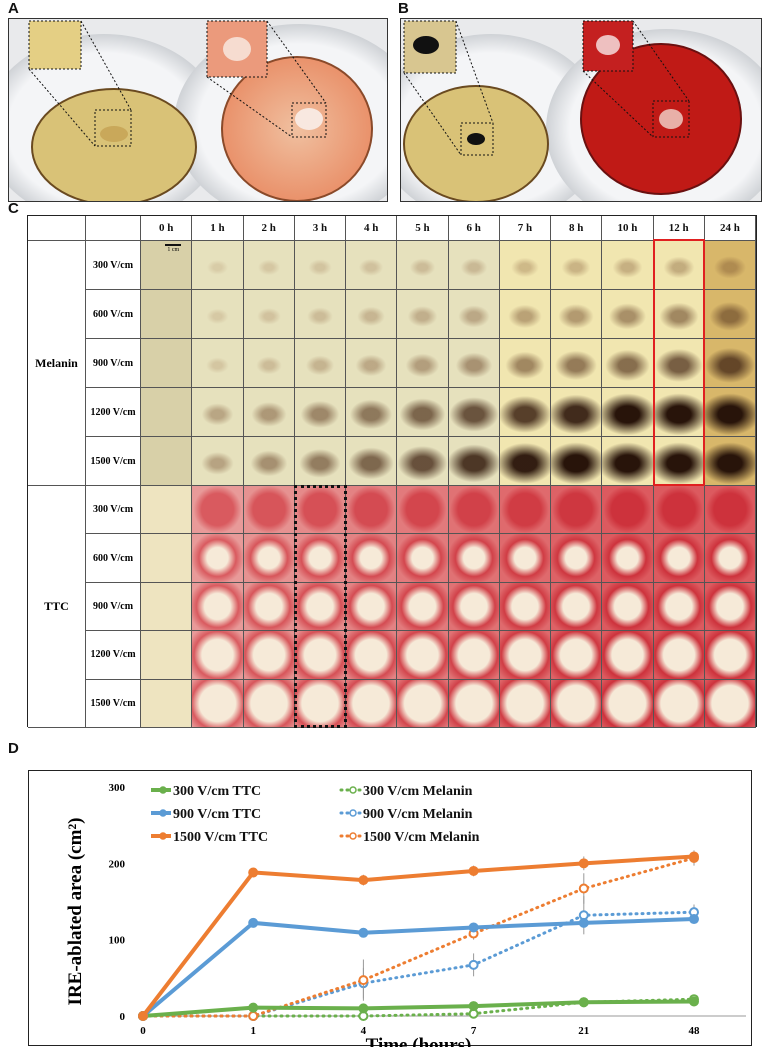 The height and width of the screenshot is (1053, 767). What do you see at coordinates (583, 1031) in the screenshot?
I see `x-tick-label: 21` at bounding box center [583, 1031].